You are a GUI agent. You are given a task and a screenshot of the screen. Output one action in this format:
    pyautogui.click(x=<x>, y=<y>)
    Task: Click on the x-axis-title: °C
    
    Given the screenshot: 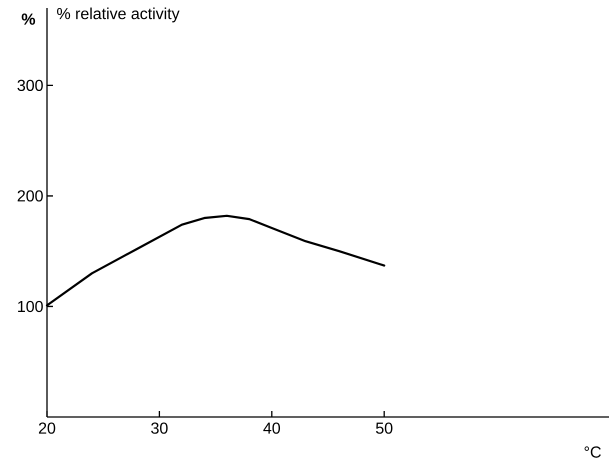 What is the action you would take?
    pyautogui.click(x=592, y=452)
    